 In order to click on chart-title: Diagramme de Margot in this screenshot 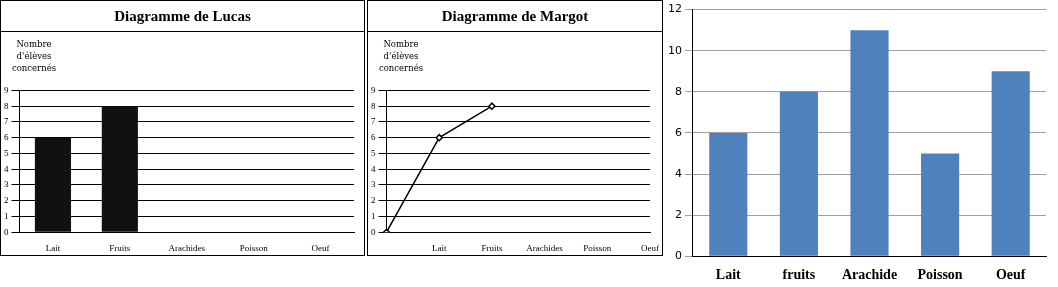, I will do `click(515, 16)`.